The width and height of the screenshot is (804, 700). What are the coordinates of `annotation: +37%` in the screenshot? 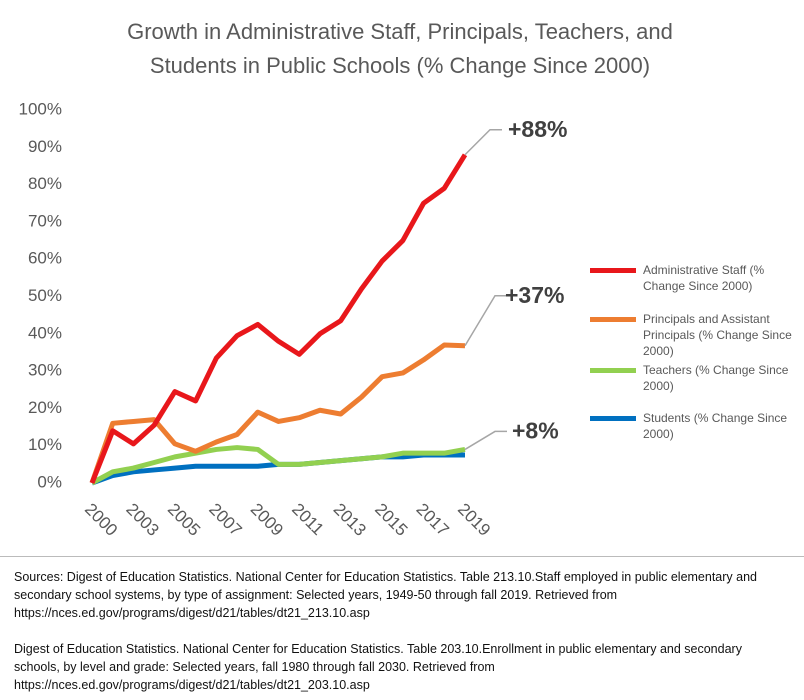 It's located at (534, 295).